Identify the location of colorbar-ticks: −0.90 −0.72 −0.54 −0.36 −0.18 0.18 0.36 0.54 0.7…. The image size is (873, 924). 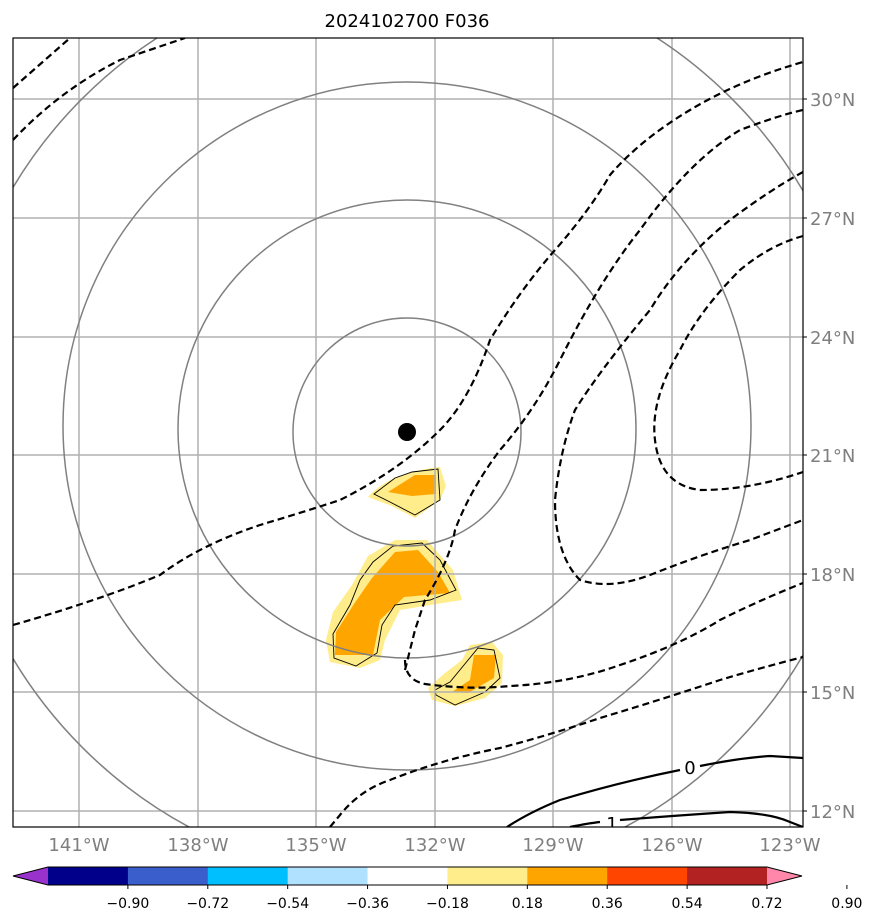
(484, 898).